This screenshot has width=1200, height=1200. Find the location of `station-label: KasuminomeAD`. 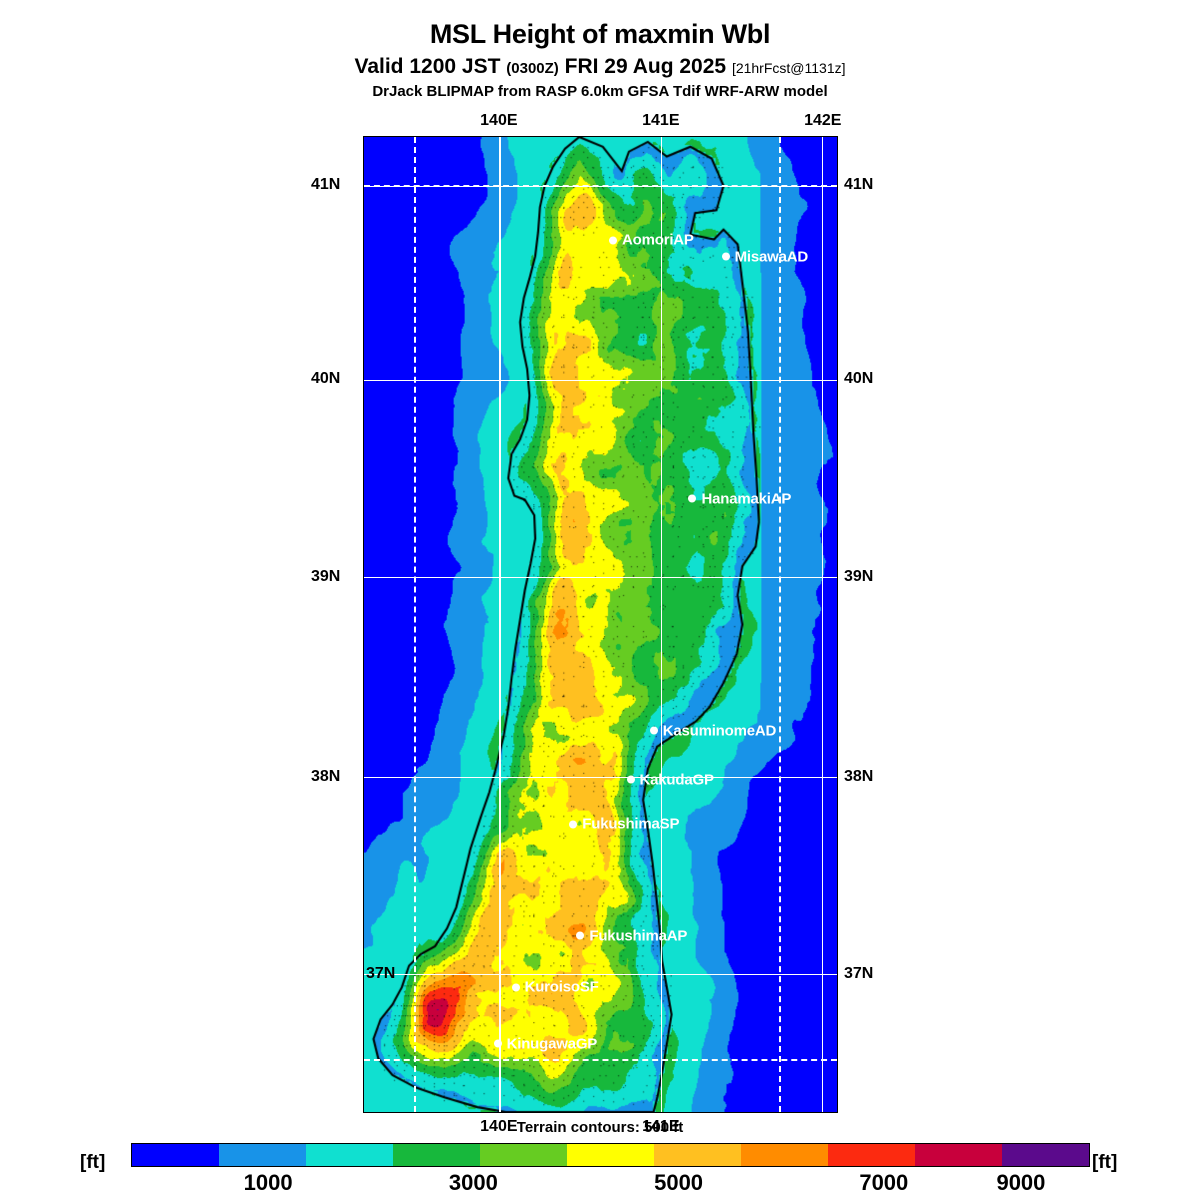

station-label: KasuminomeAD is located at coordinates (719, 731).